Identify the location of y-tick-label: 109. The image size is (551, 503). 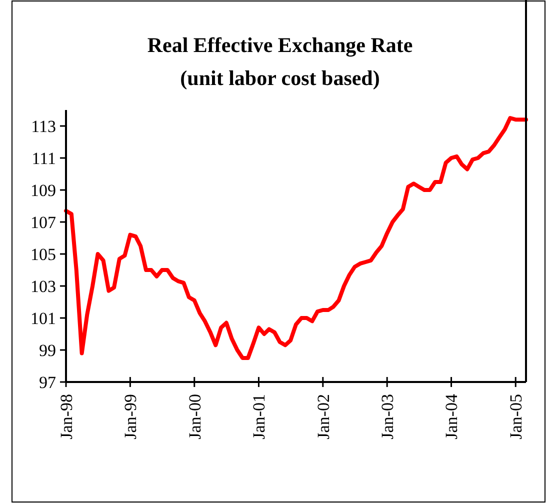
(43, 190).